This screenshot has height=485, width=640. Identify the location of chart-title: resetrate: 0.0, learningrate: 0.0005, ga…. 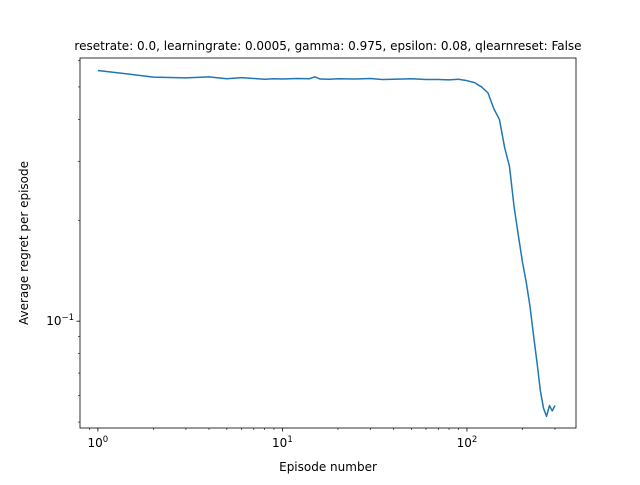
(327, 46).